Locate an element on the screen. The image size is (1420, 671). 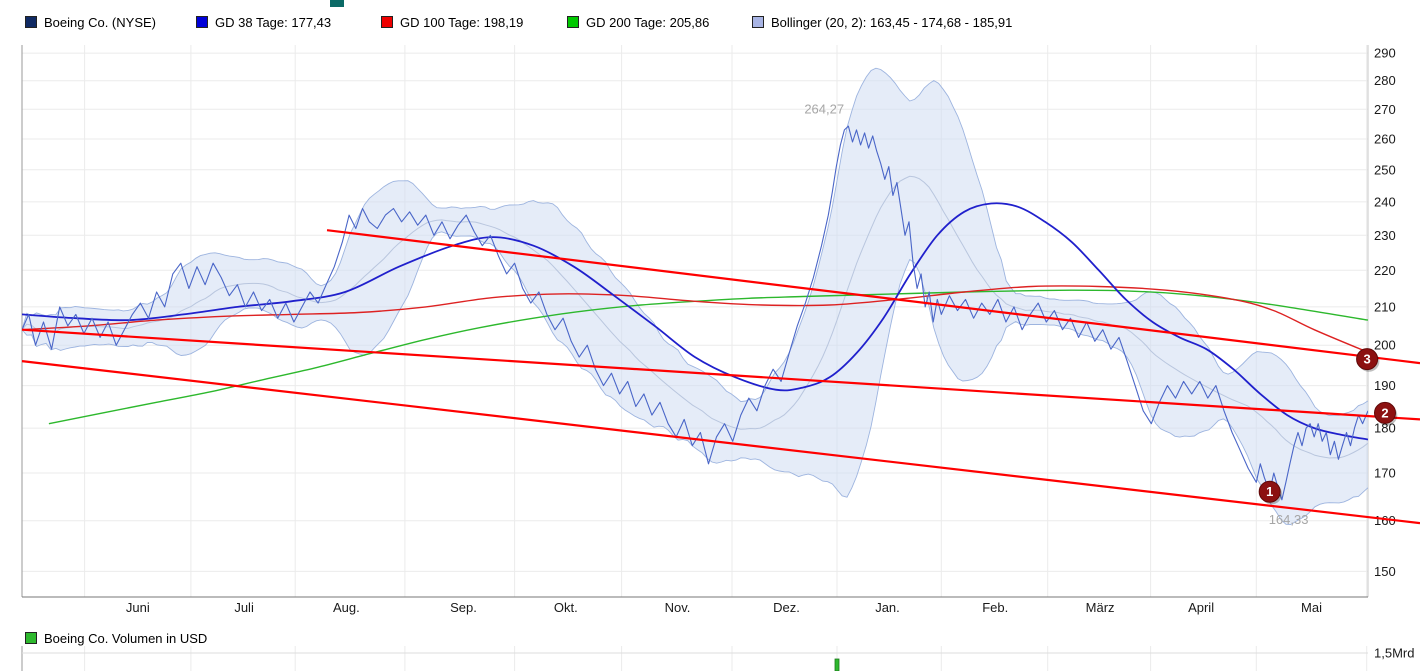
marker-number: 1 is located at coordinates (1269, 491).